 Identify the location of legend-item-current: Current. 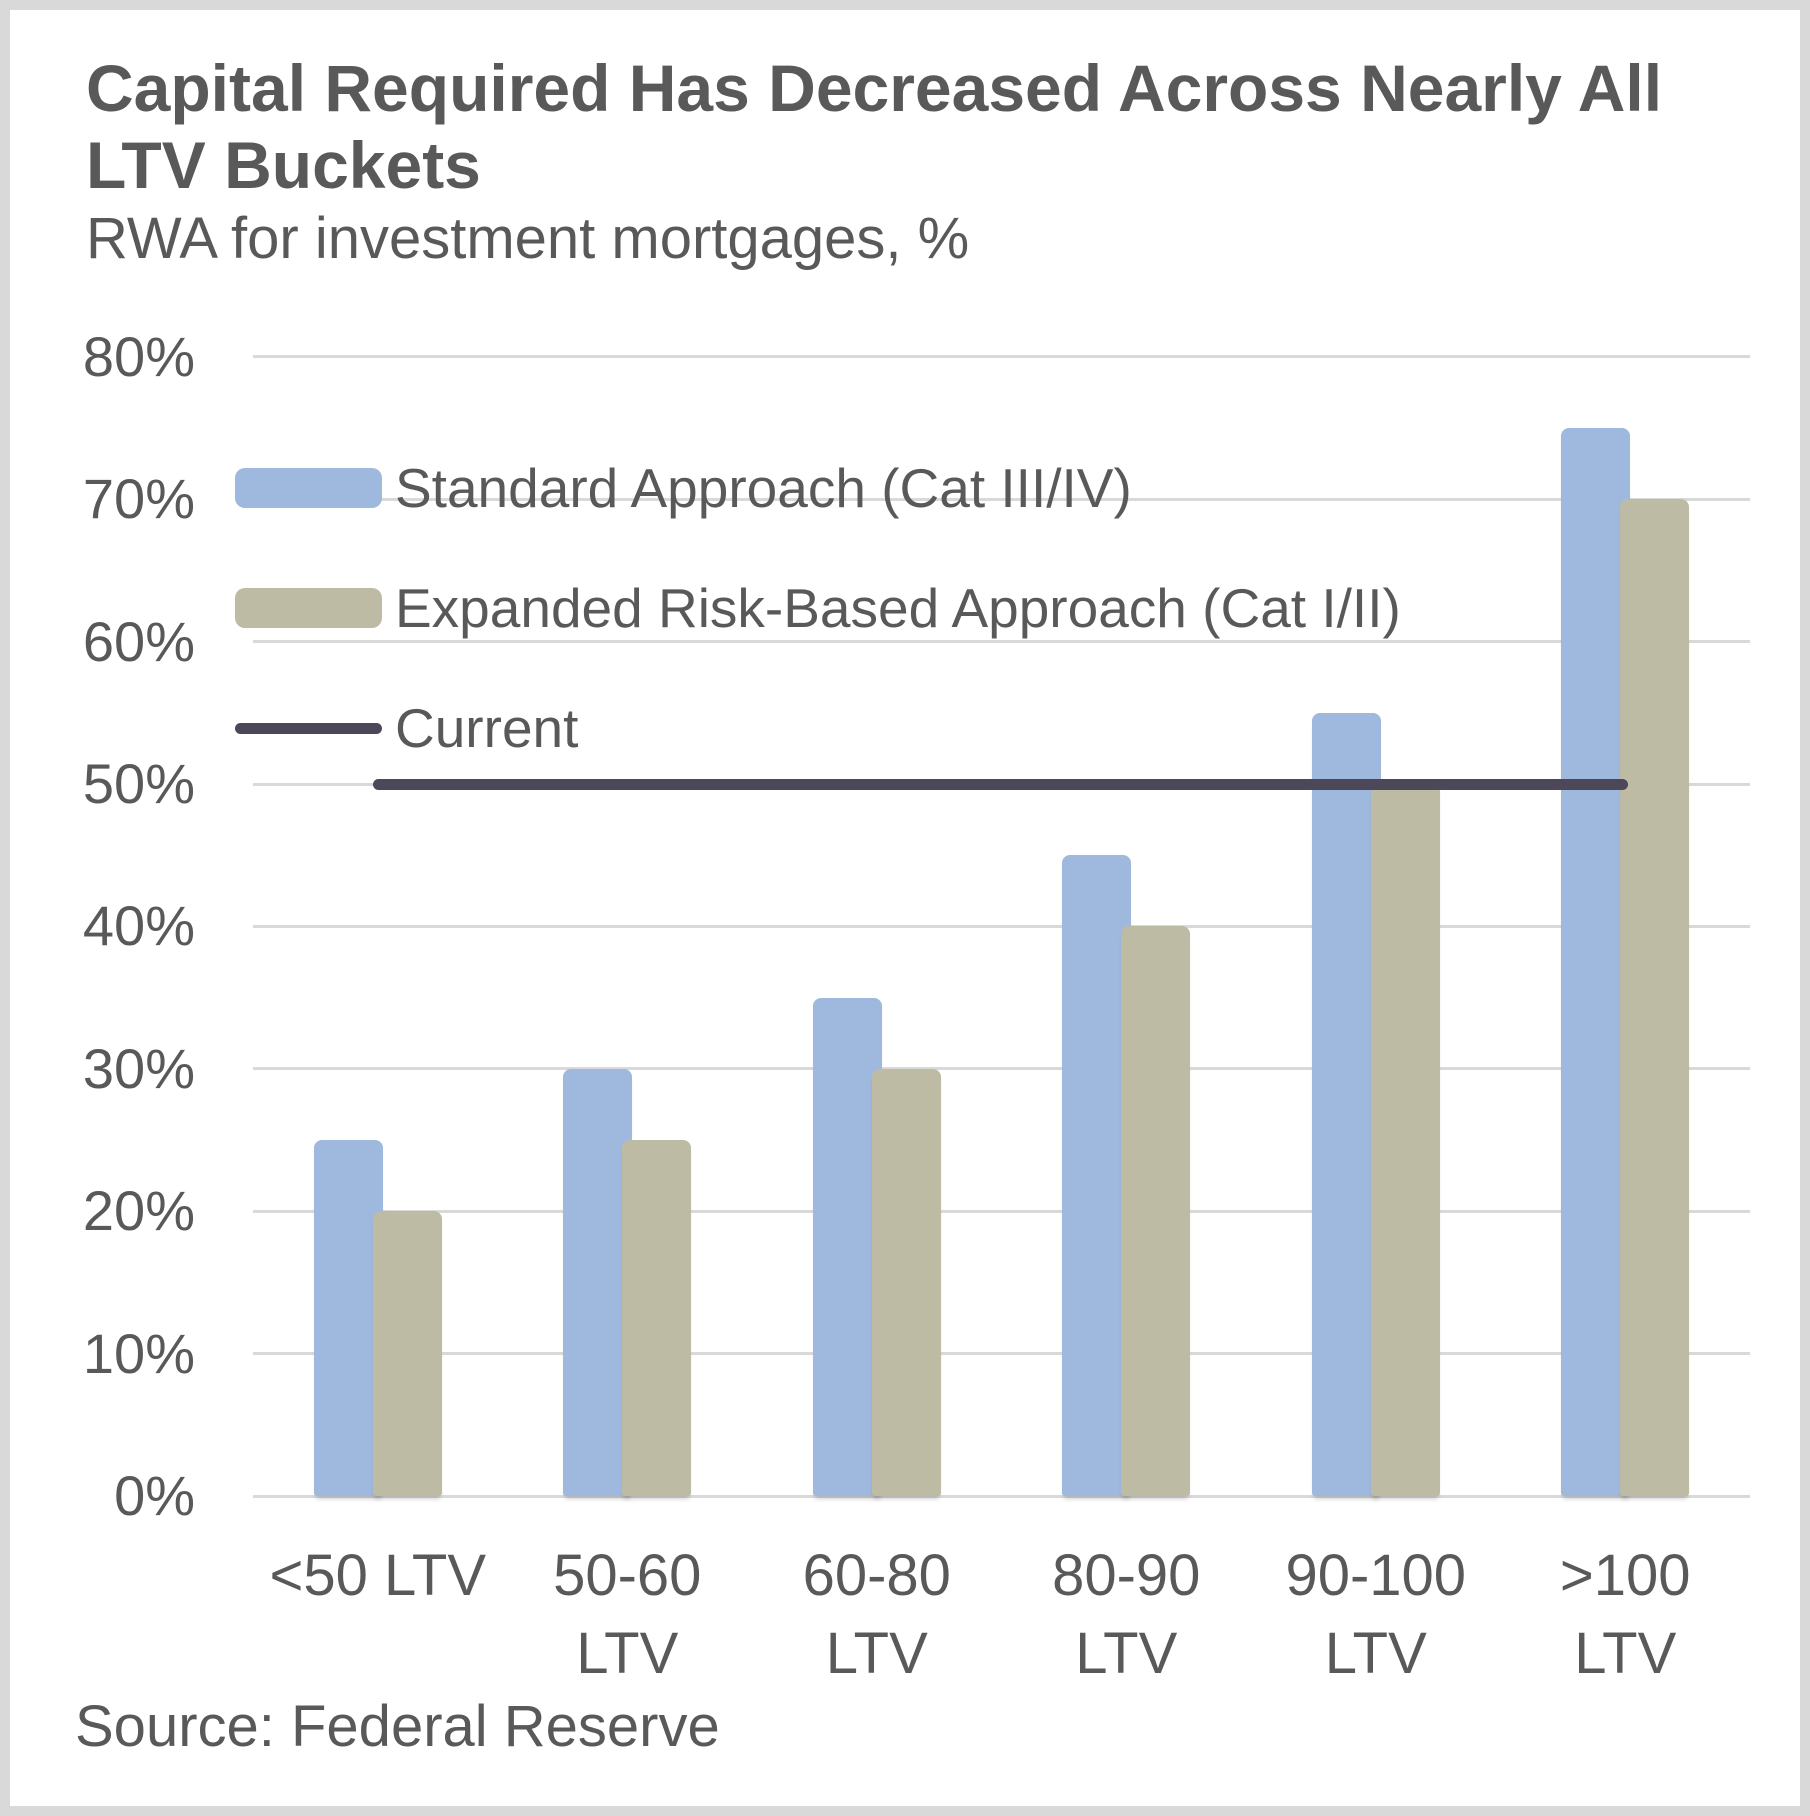
(818, 727).